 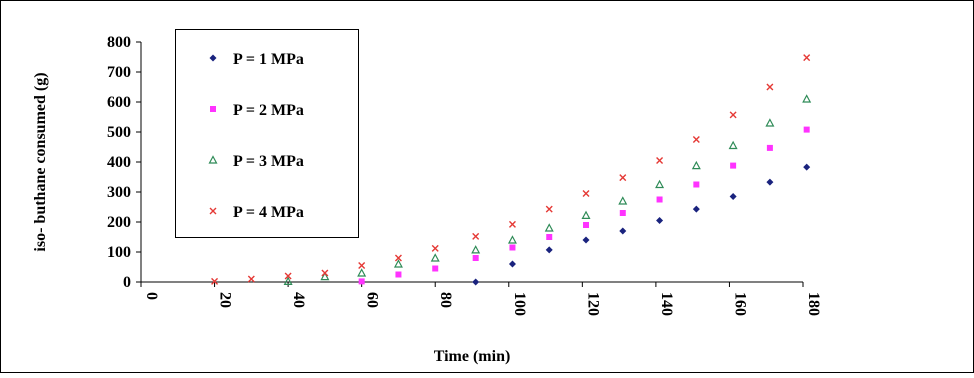 What do you see at coordinates (472, 356) in the screenshot?
I see `x-axis-label: Time (min)` at bounding box center [472, 356].